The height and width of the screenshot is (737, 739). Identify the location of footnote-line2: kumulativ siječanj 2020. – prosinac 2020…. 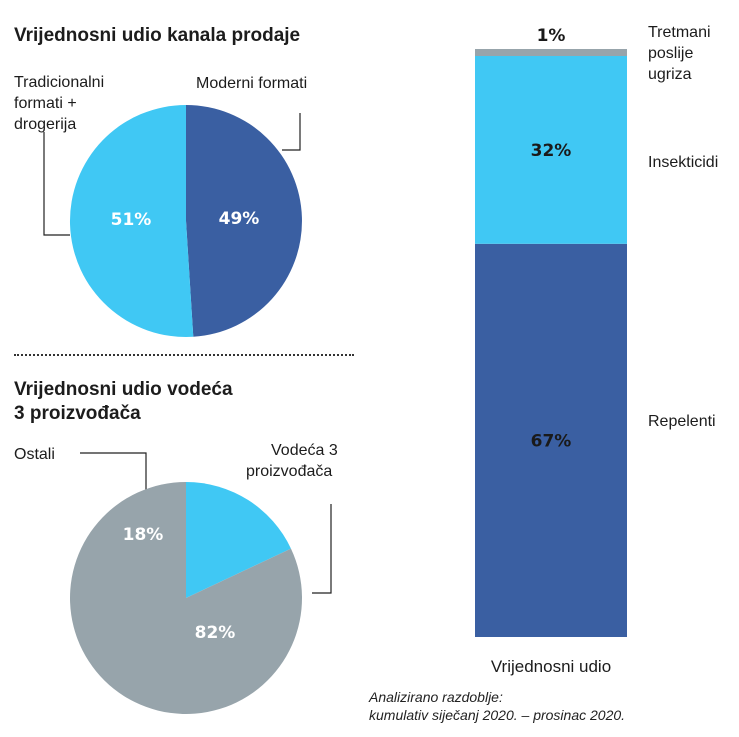
(497, 715).